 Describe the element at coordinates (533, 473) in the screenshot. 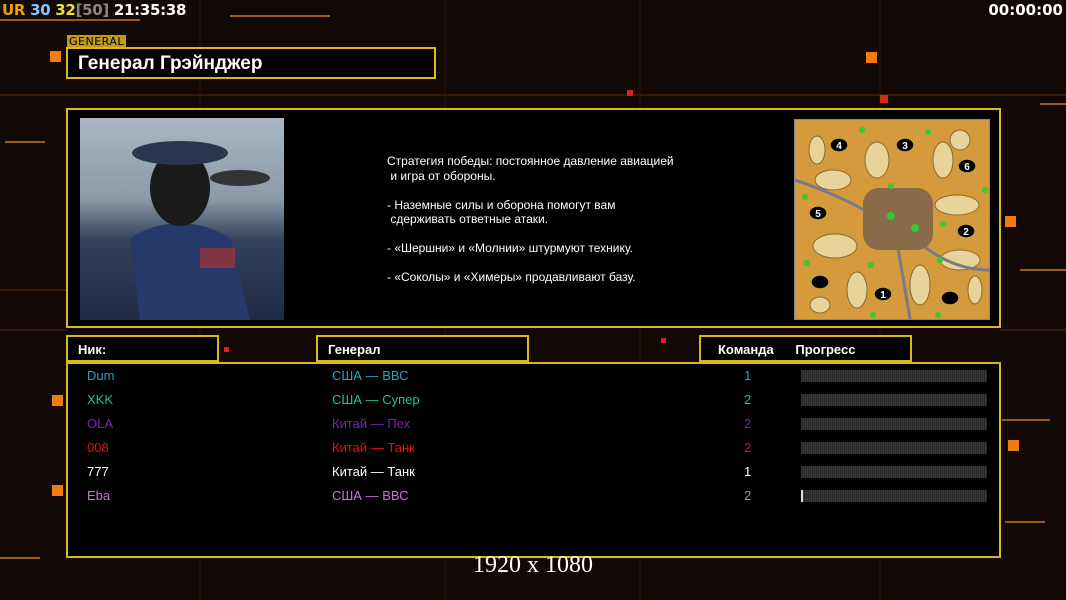

I see `player-row: 777 Китай — Танк 1` at that location.